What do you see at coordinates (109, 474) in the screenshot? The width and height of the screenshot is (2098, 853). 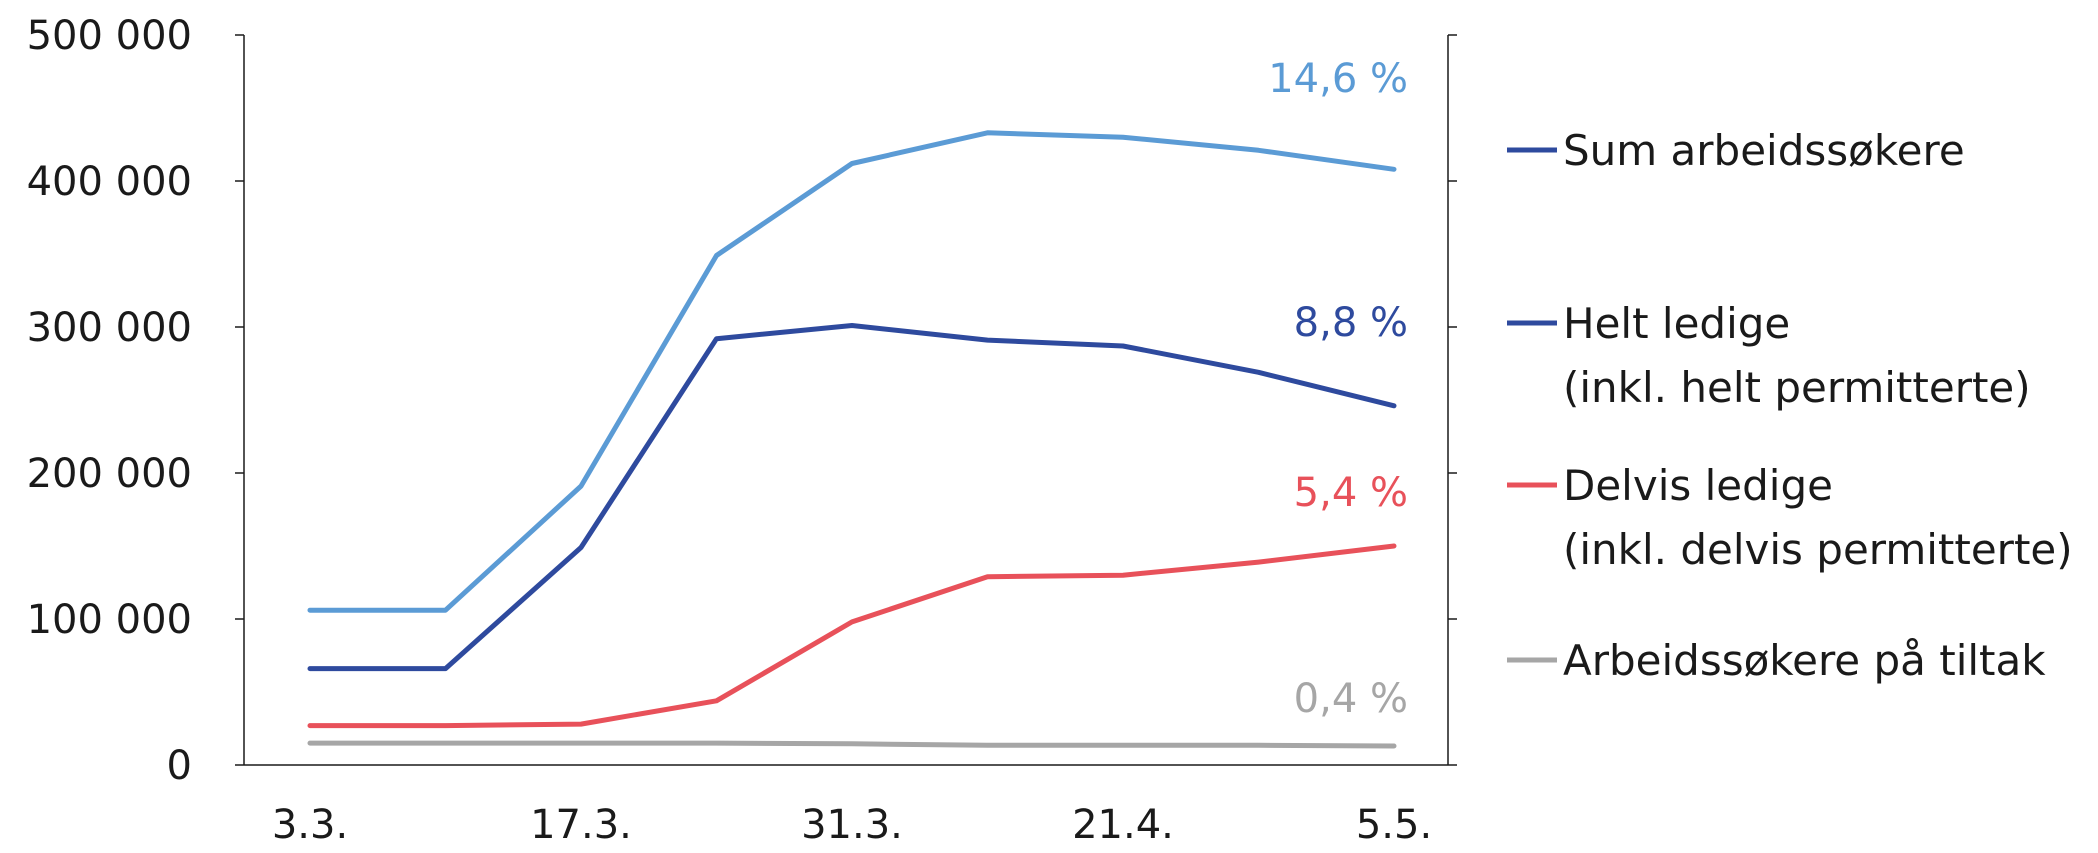 I see `y-tick-label: 200 000` at bounding box center [109, 474].